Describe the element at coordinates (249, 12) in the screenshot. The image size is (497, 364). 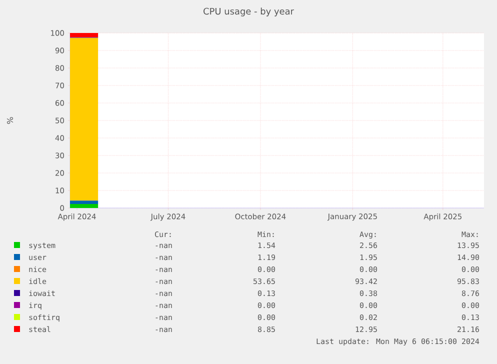
I see `chart-title: CPU usage - by year` at that location.